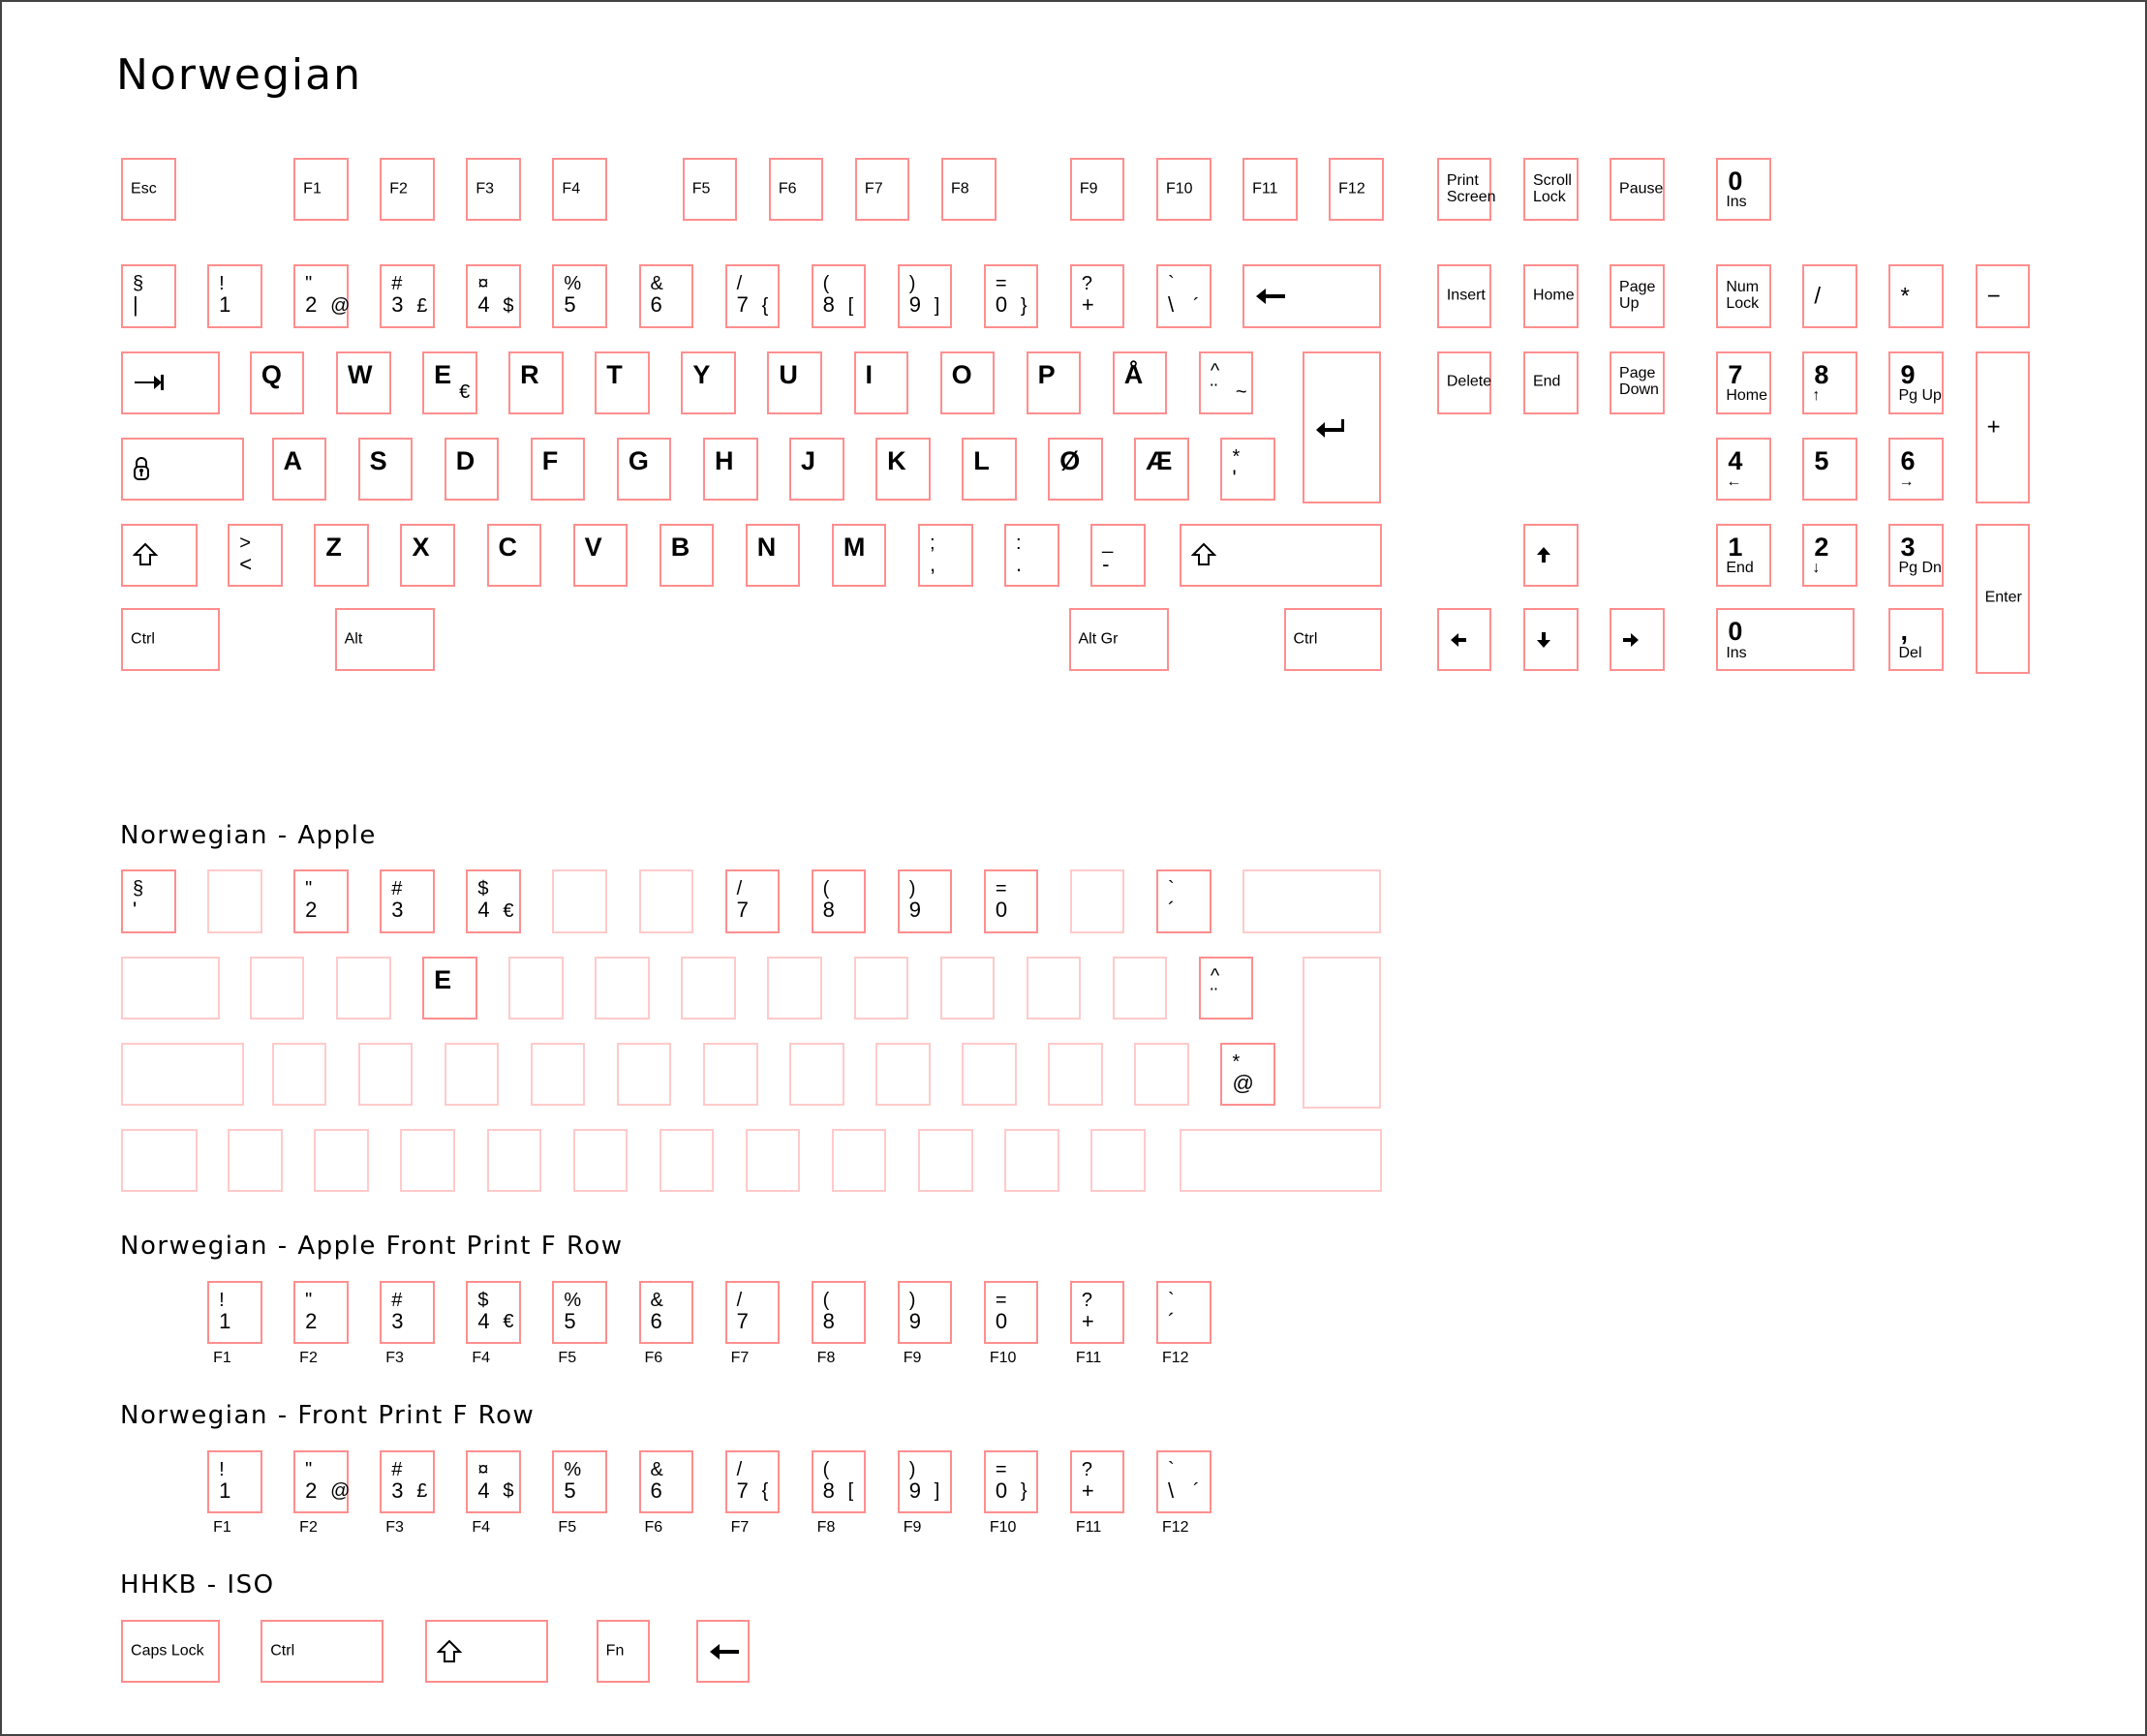 Image resolution: width=2147 pixels, height=1736 pixels. Describe the element at coordinates (407, 1312) in the screenshot. I see `key-3: #3` at that location.